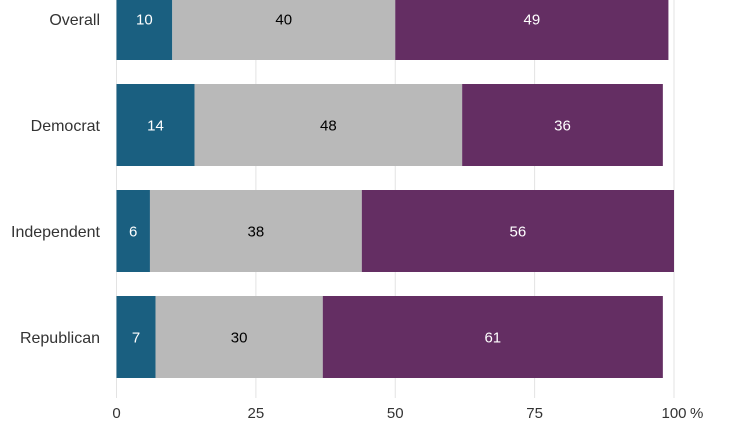 The height and width of the screenshot is (426, 747). What do you see at coordinates (60, 338) in the screenshot?
I see `category-label-republican: Republican` at bounding box center [60, 338].